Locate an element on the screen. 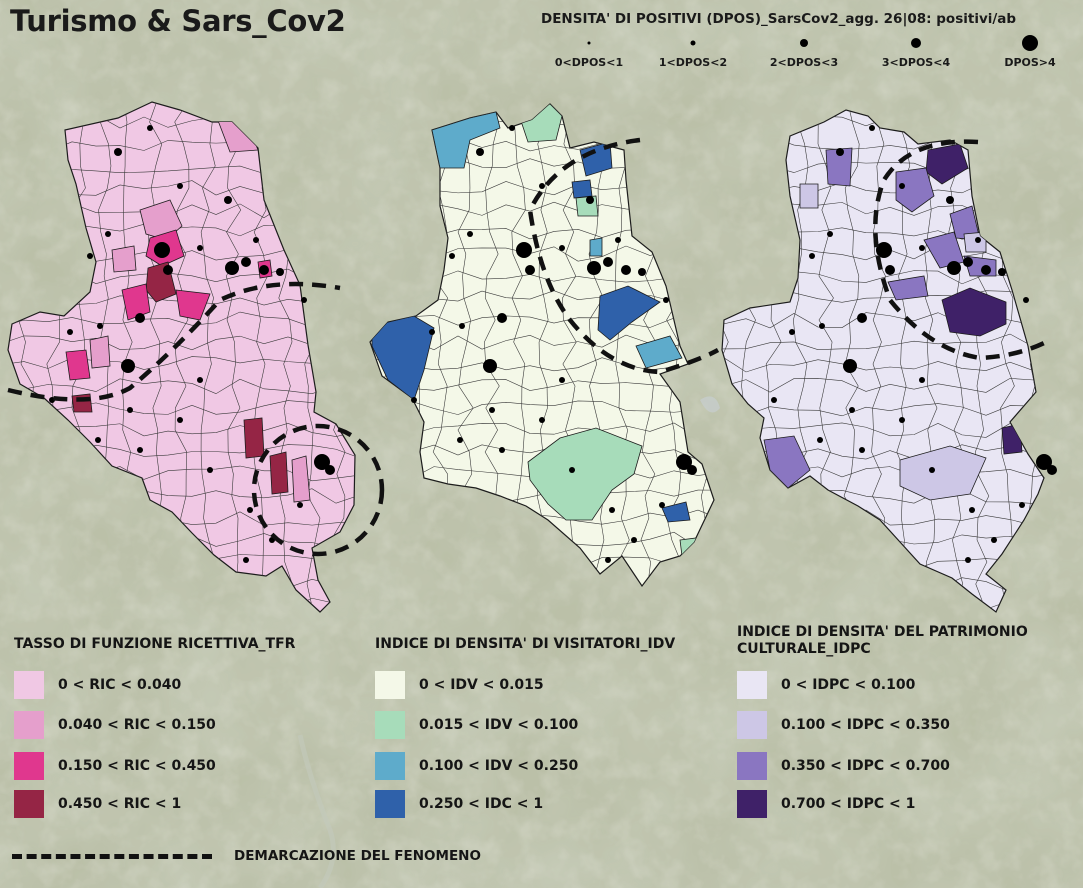  tfr-legend-item: 0.450 < RIC < 1 is located at coordinates (97, 804).